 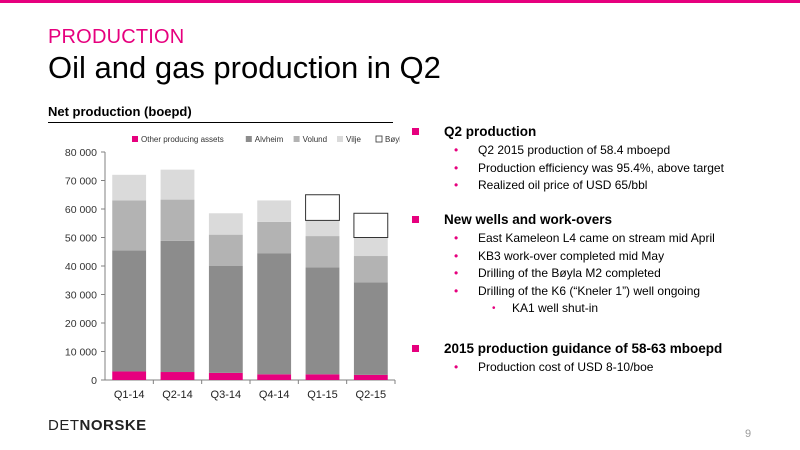 What do you see at coordinates (569, 273) in the screenshot?
I see `list-item-text: Drilling of the Bøyla M2 completed` at bounding box center [569, 273].